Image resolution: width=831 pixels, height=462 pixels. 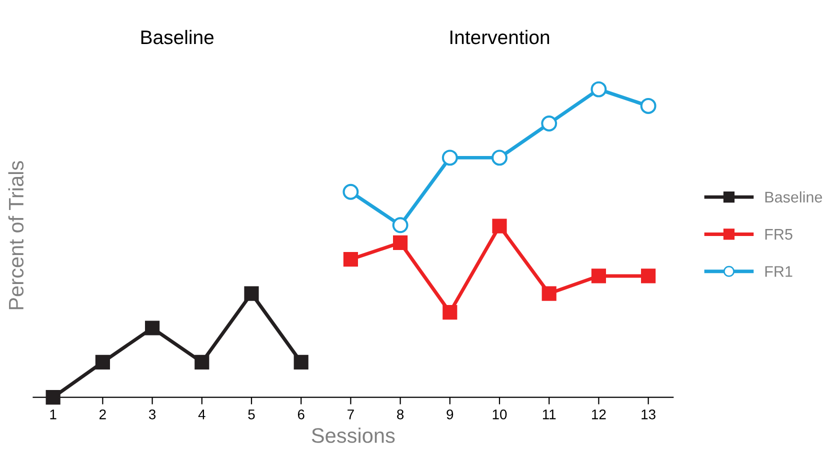 I want to click on legend-label: Baseline, so click(x=793, y=197).